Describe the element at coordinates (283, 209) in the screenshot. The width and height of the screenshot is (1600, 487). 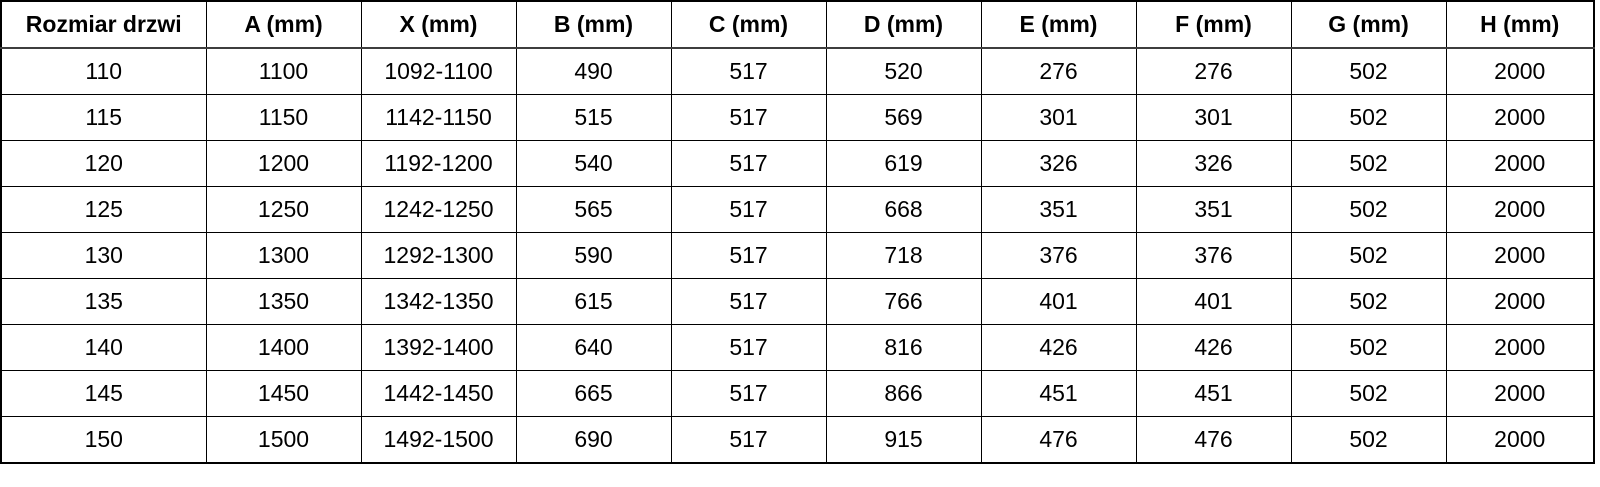
I see `table-cell: 1250` at that location.